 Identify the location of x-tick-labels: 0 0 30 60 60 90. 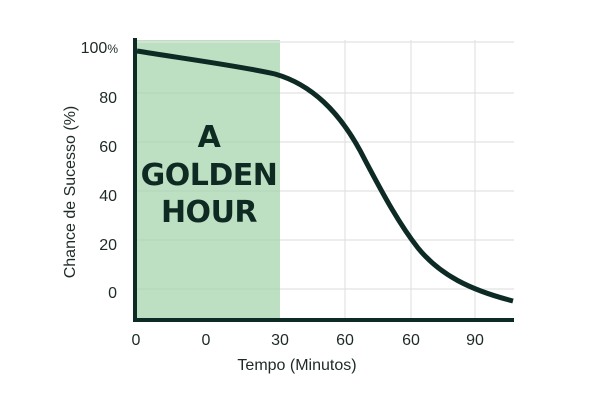
(308, 340).